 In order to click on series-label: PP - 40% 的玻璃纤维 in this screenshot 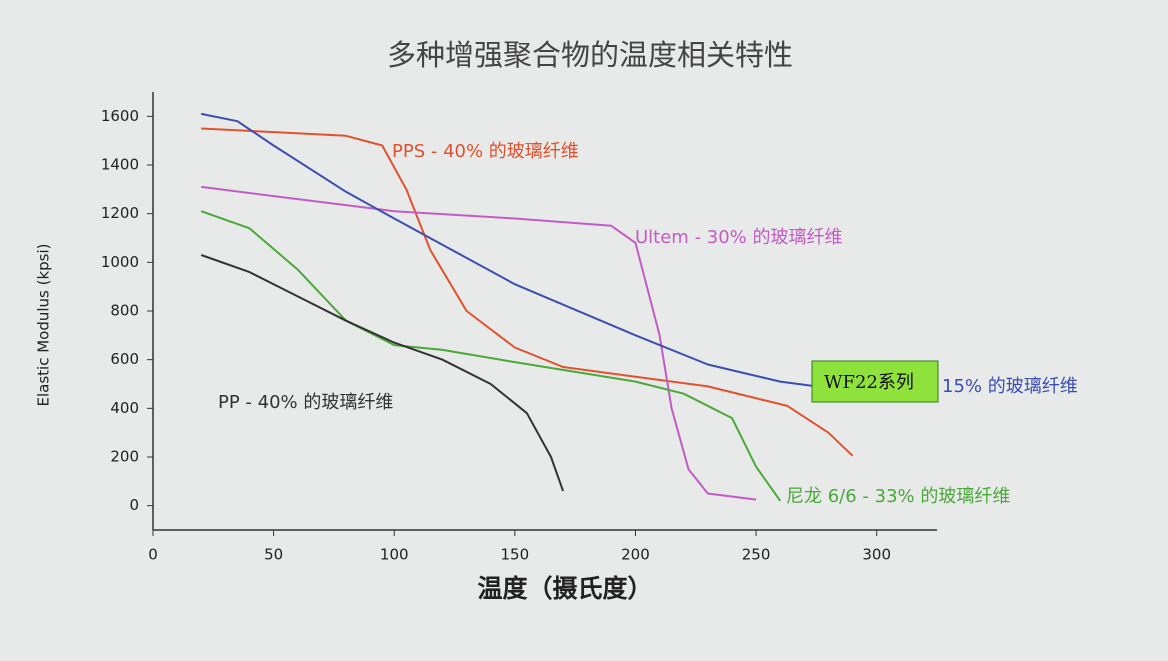, I will do `click(305, 402)`.